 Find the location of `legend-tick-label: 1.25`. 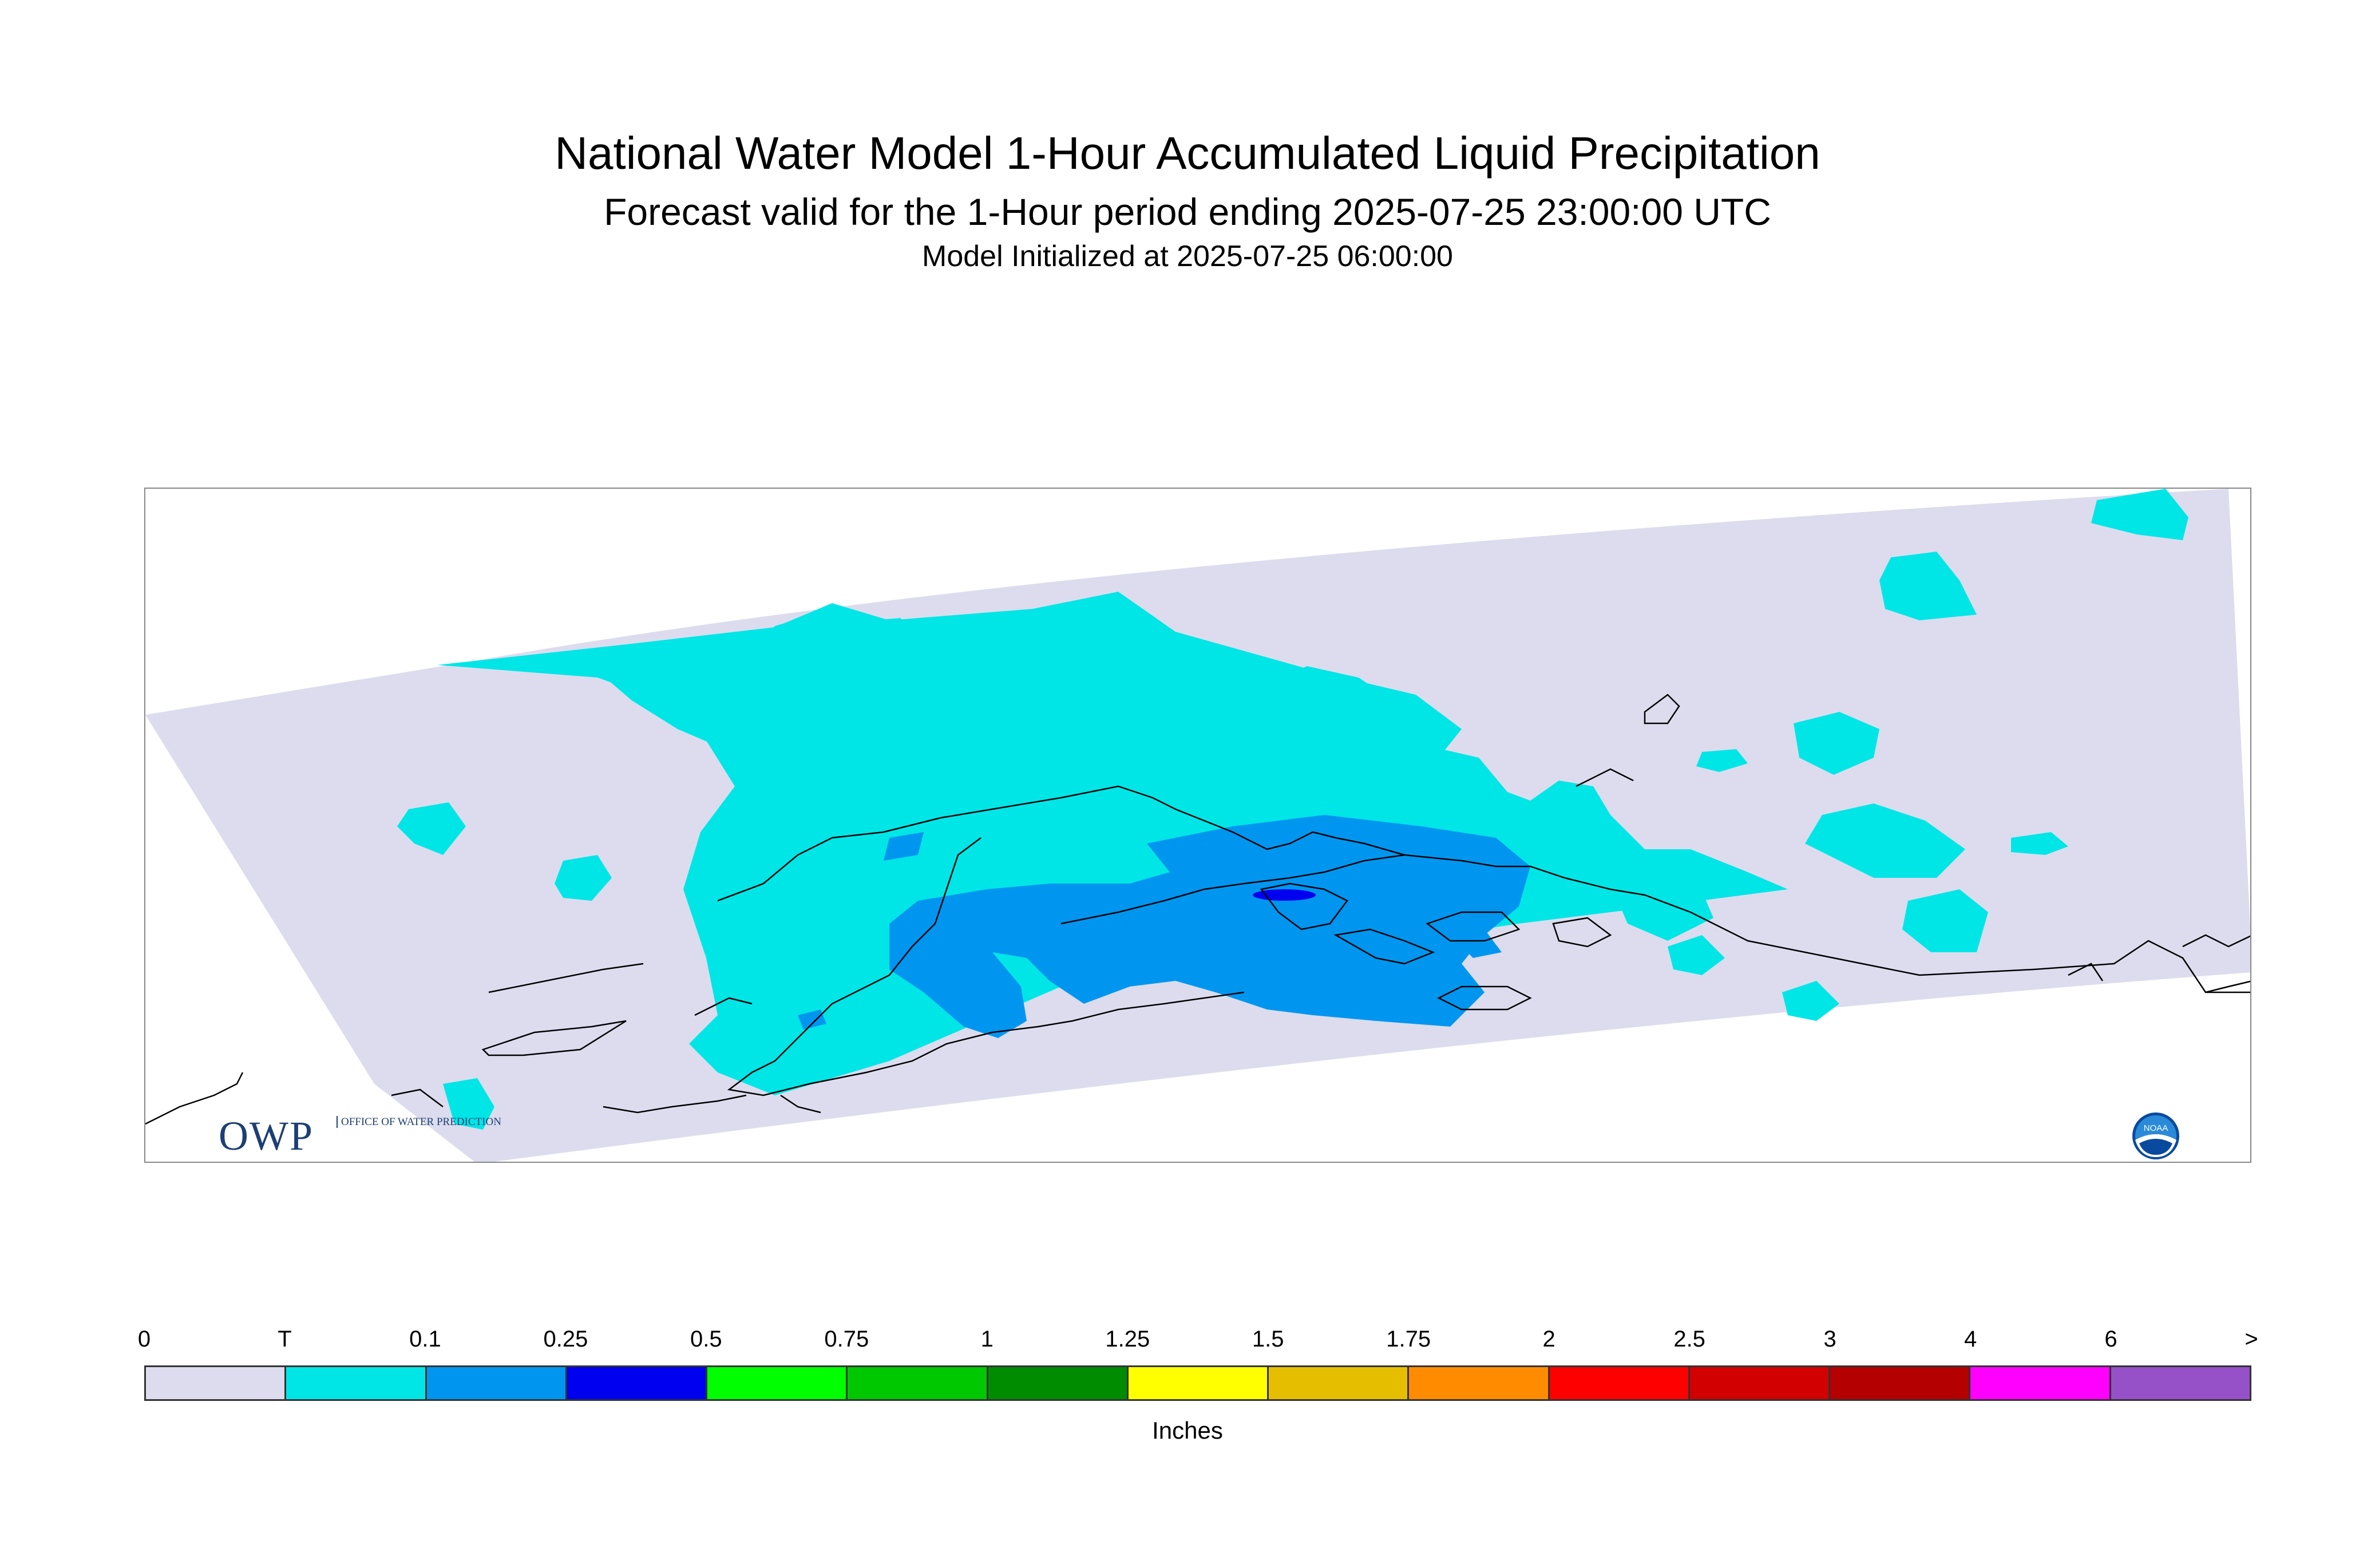

legend-tick-label: 1.25 is located at coordinates (1128, 1339).